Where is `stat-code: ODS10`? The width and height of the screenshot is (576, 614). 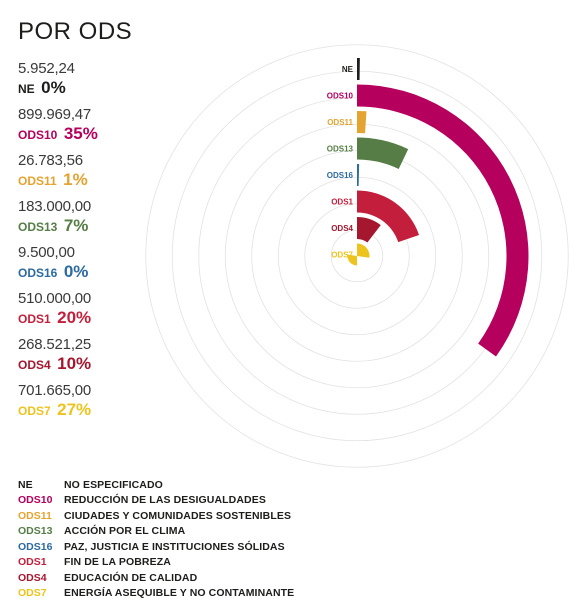
stat-code: ODS10 is located at coordinates (38, 135).